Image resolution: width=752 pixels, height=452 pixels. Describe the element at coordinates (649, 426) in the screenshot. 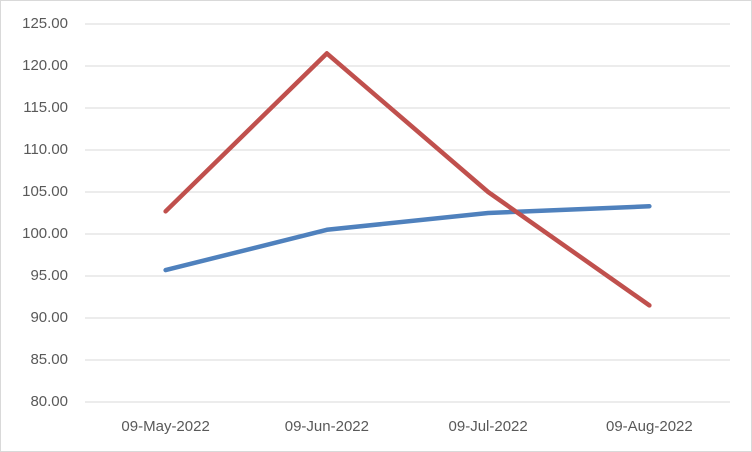

I see `x-tick-label: 09-Aug-2022` at that location.